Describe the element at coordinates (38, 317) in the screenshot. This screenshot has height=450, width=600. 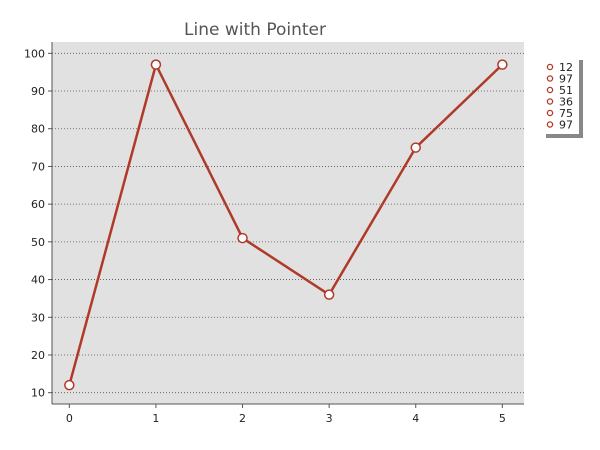
I see `y-tick-label: 30` at that location.